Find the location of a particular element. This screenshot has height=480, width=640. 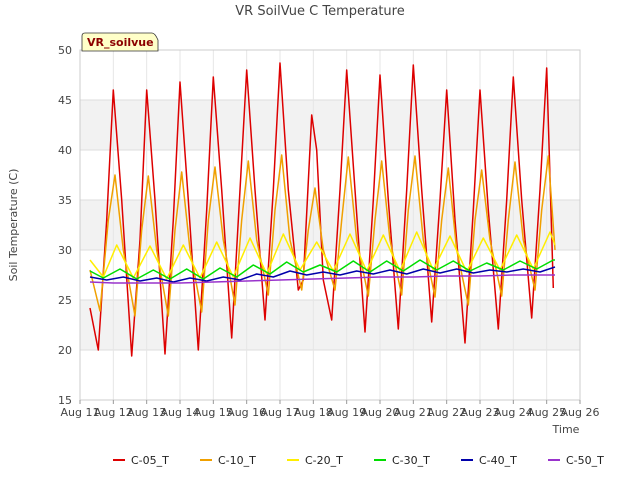

x-tick-label: Aug 11 is located at coordinates (80, 412).